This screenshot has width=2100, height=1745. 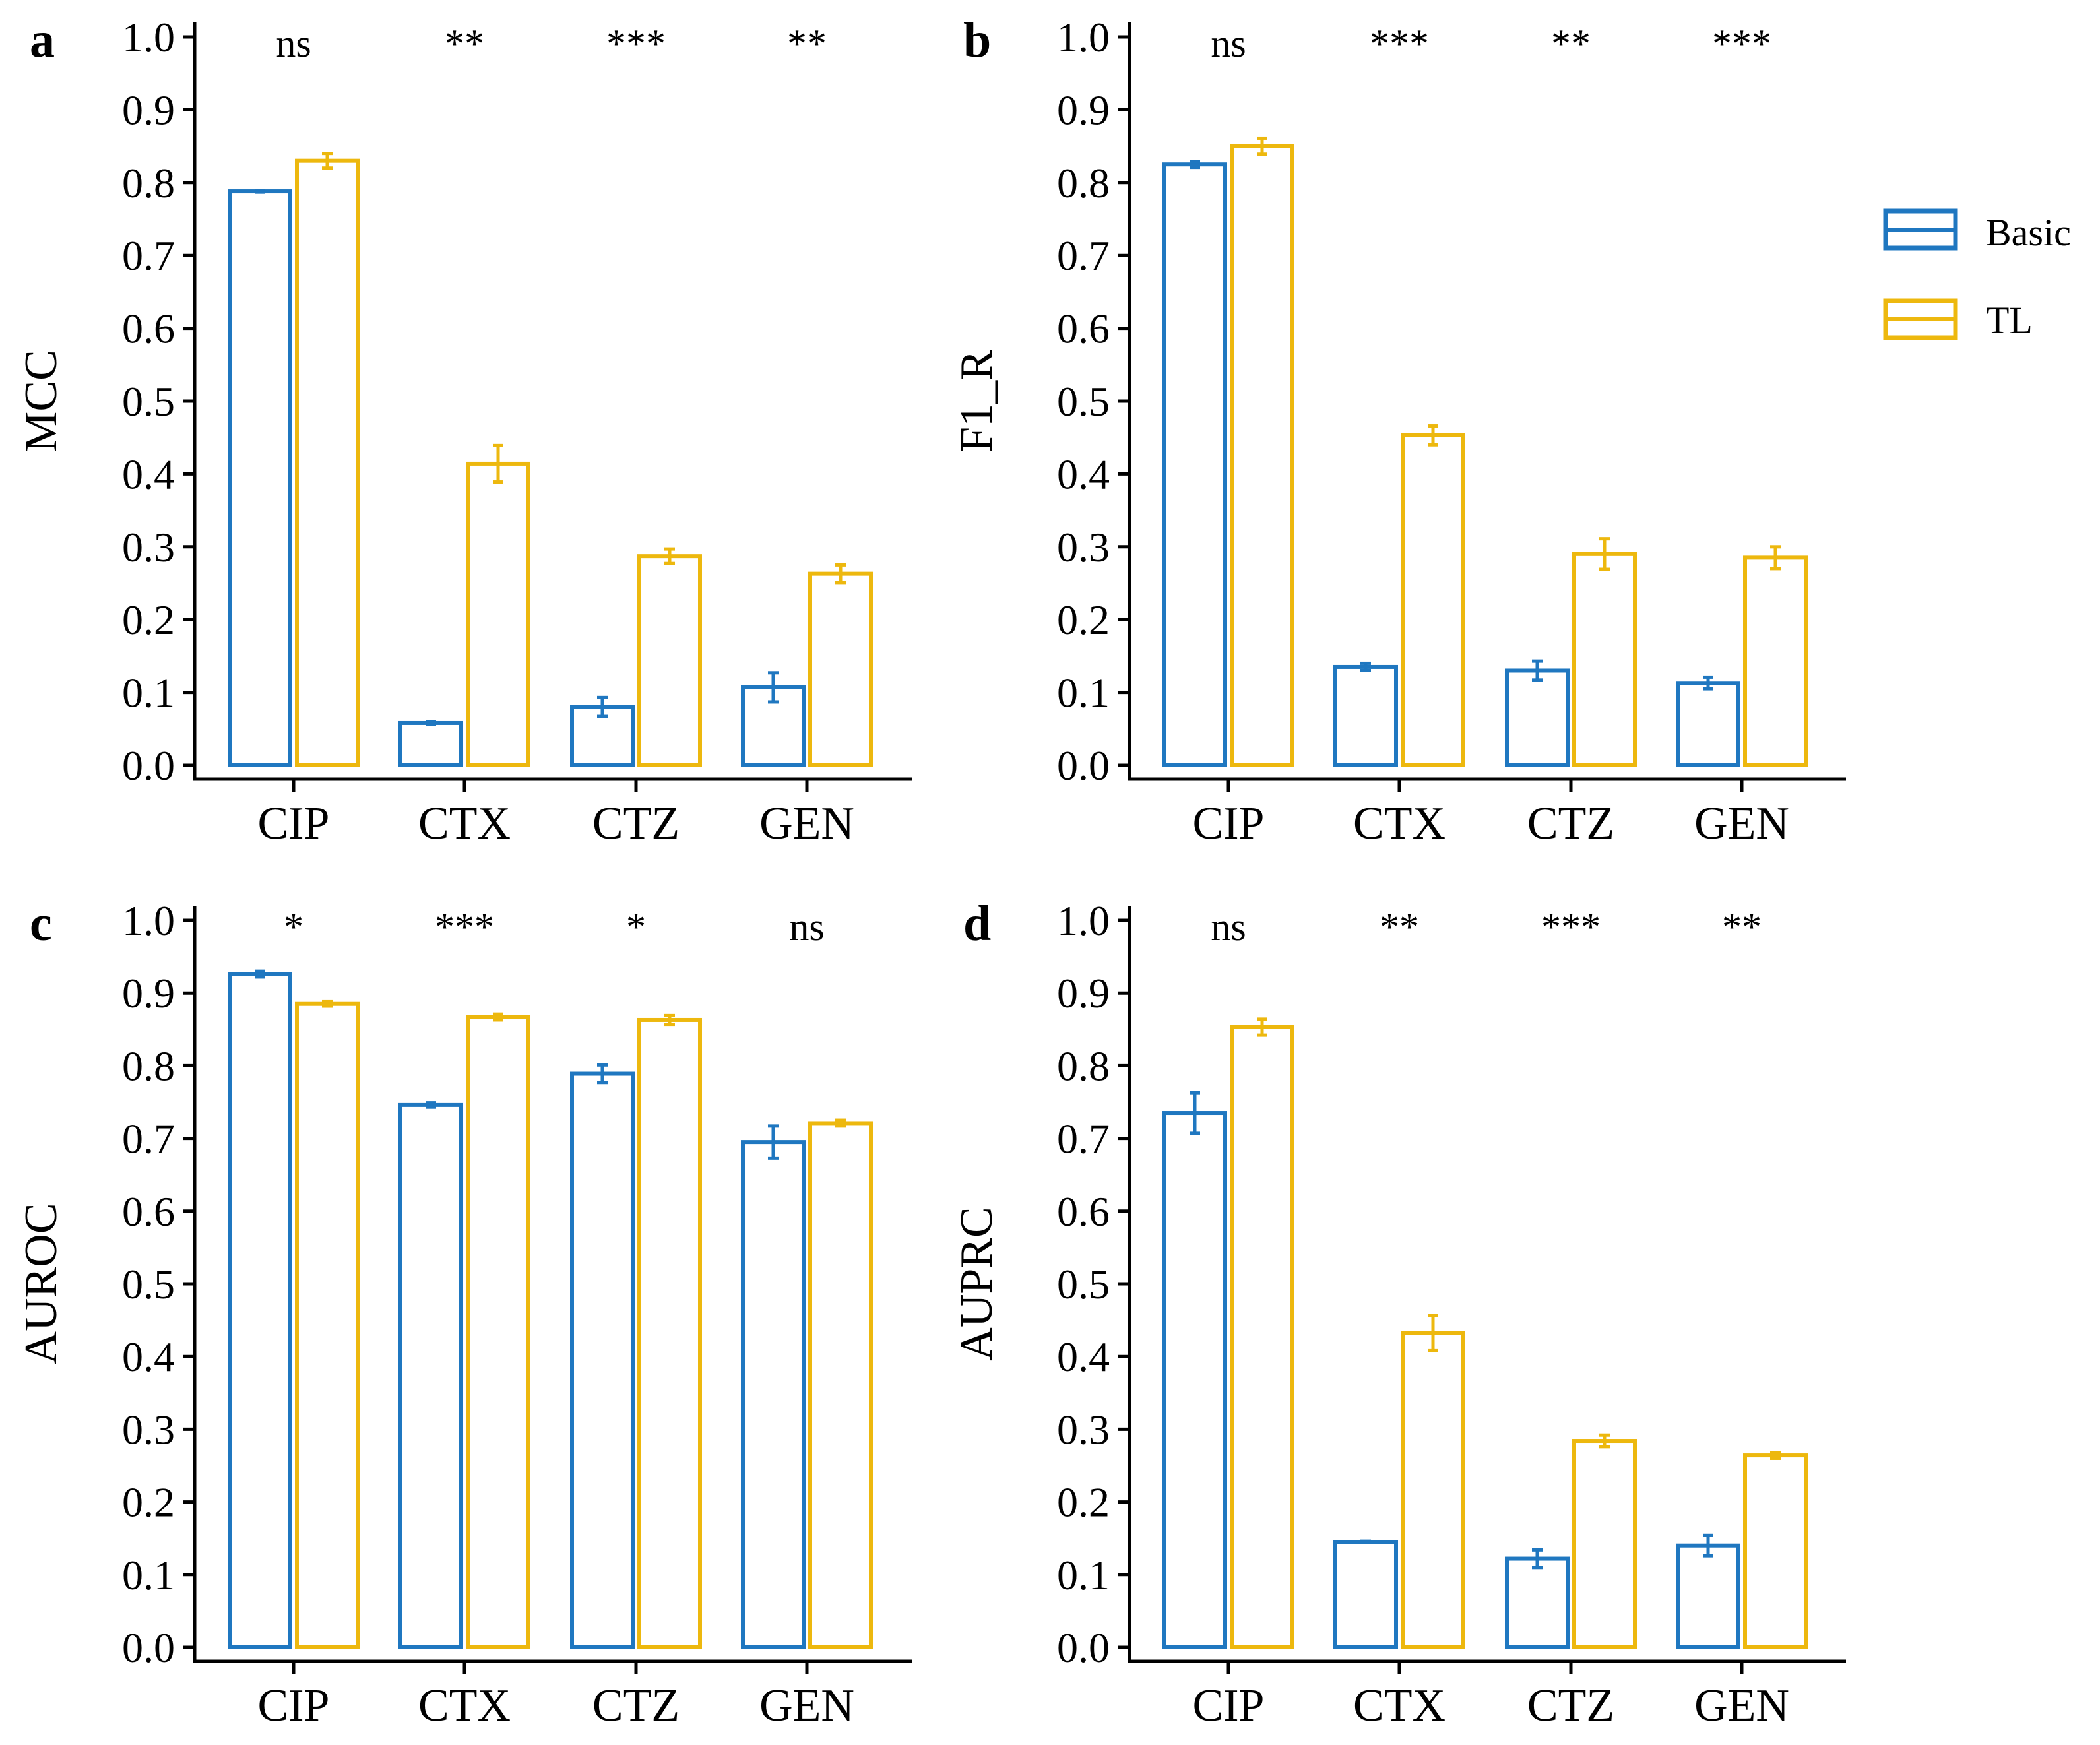 What do you see at coordinates (42, 40) in the screenshot?
I see `panel-label: a` at bounding box center [42, 40].